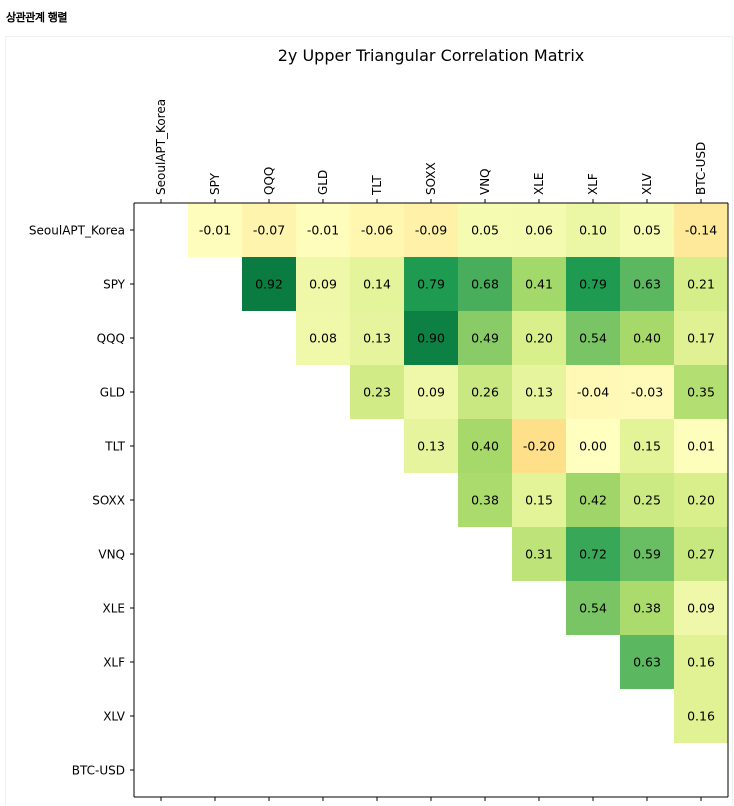  What do you see at coordinates (269, 181) in the screenshot?
I see `x-tick-label: QQQ` at bounding box center [269, 181].